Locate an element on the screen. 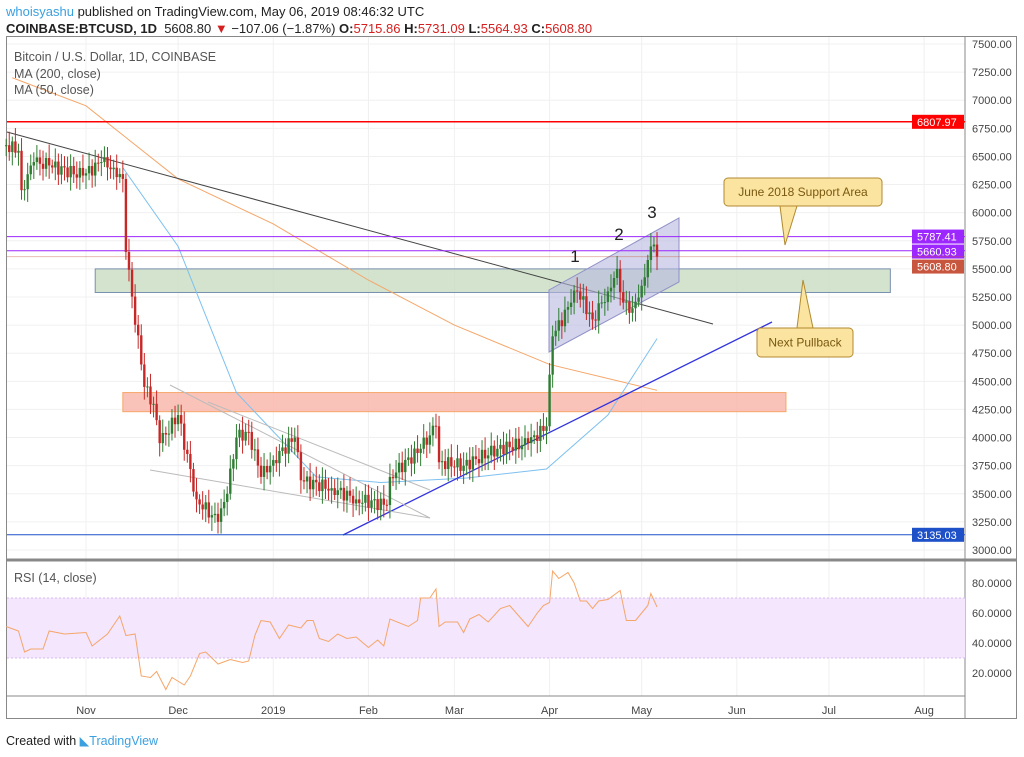 This screenshot has width=1024, height=757. price-tick-label: 3000.00 is located at coordinates (992, 551).